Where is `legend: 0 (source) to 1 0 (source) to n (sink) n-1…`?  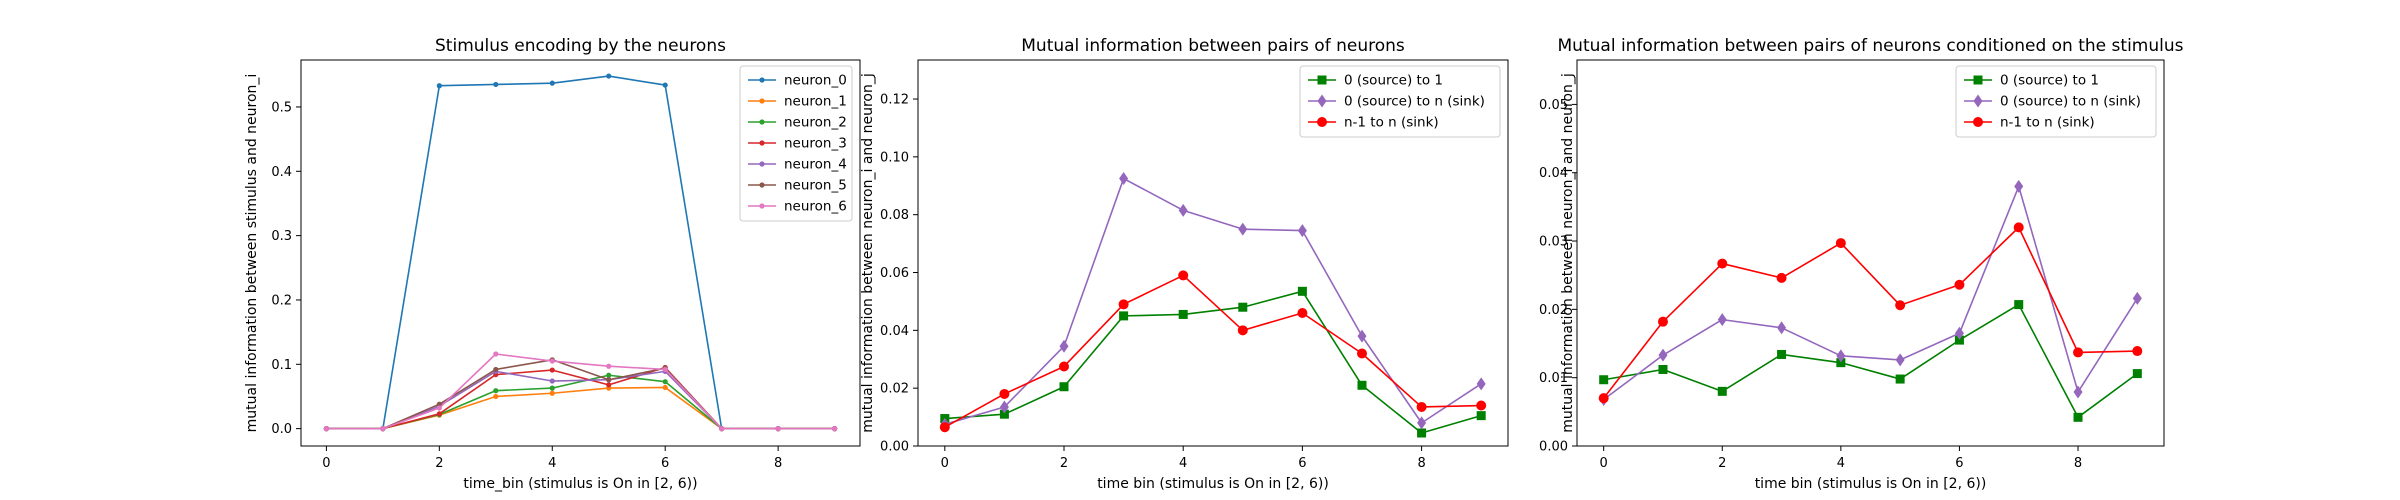 legend: 0 (source) to 1 0 (source) to n (sink) n-1… is located at coordinates (1400, 101).